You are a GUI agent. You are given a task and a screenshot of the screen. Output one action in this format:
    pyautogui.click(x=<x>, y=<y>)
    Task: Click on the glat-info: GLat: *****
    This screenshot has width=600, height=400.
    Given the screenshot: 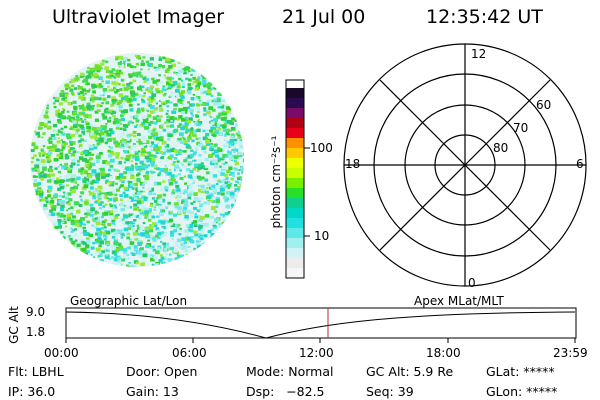 What is the action you would take?
    pyautogui.click(x=520, y=371)
    